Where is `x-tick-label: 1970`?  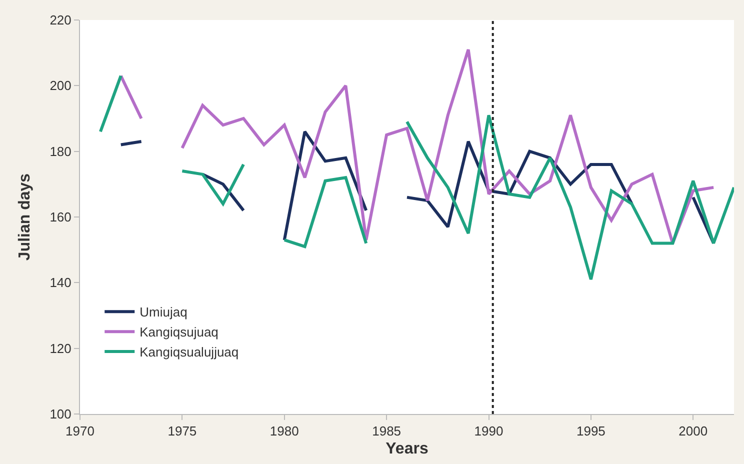
x-tick-label: 1970 is located at coordinates (80, 431).